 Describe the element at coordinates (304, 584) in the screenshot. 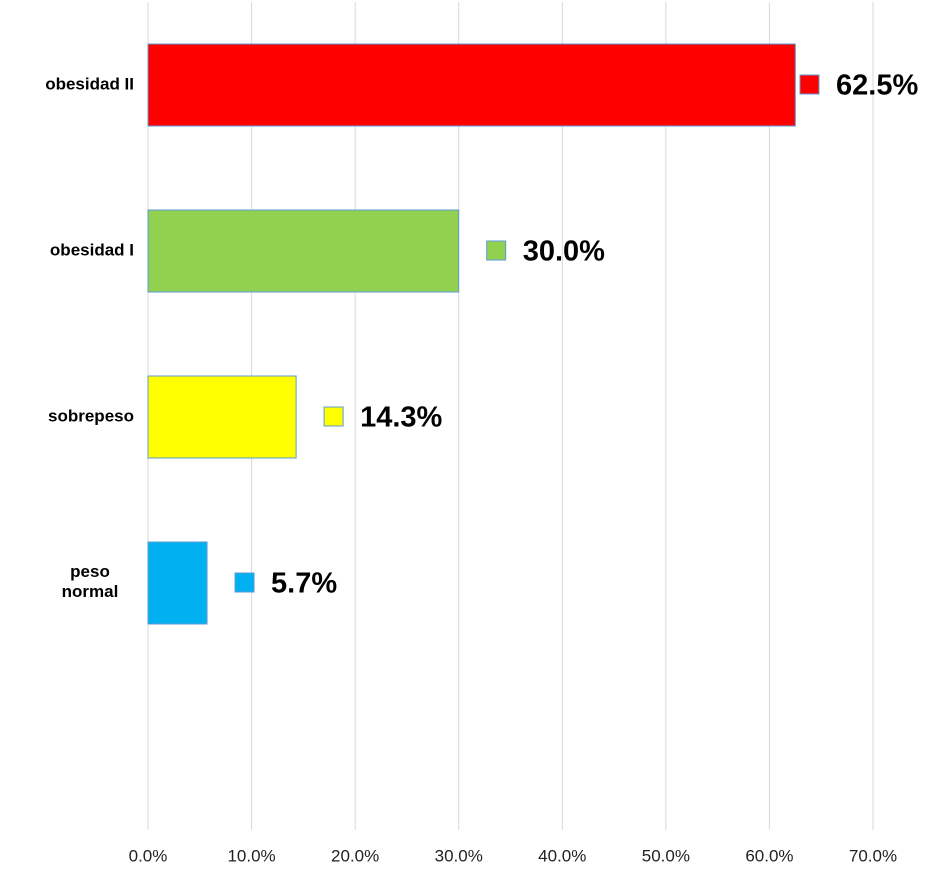

I see `value-label: 5.7%` at that location.